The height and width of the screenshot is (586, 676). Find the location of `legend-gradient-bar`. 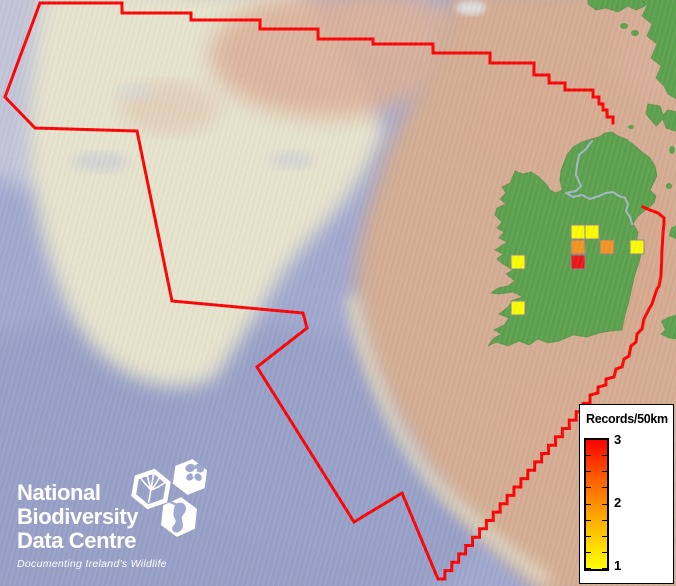

legend-gradient-bar is located at coordinates (596, 504).